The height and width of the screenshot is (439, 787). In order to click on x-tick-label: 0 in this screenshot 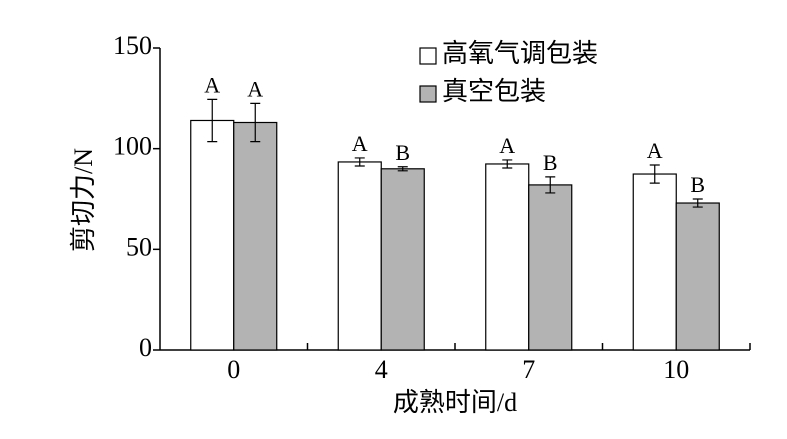, I will do `click(233, 369)`.